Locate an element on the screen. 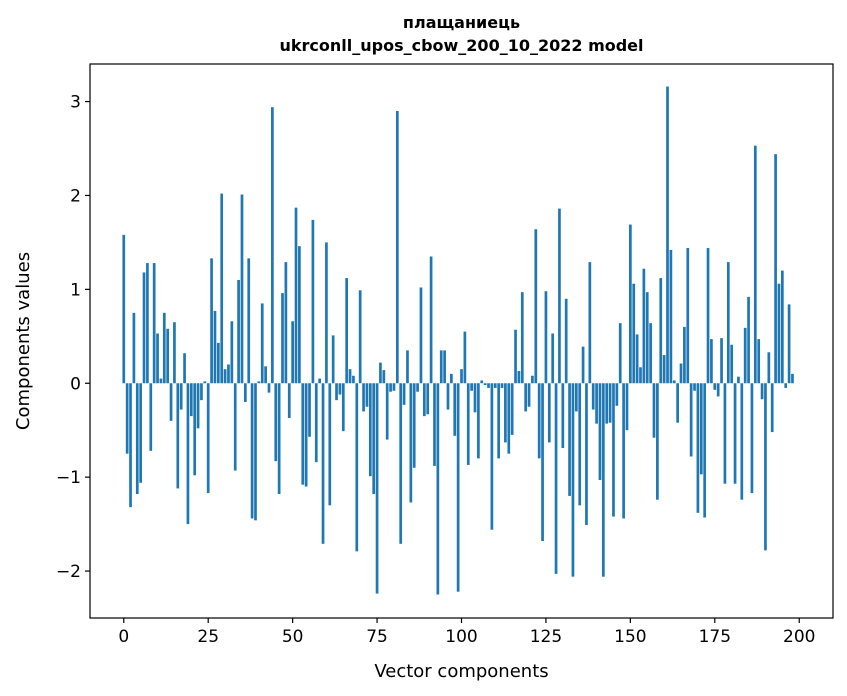 This screenshot has width=847, height=696. y-tick-label: −1 is located at coordinates (68, 478).